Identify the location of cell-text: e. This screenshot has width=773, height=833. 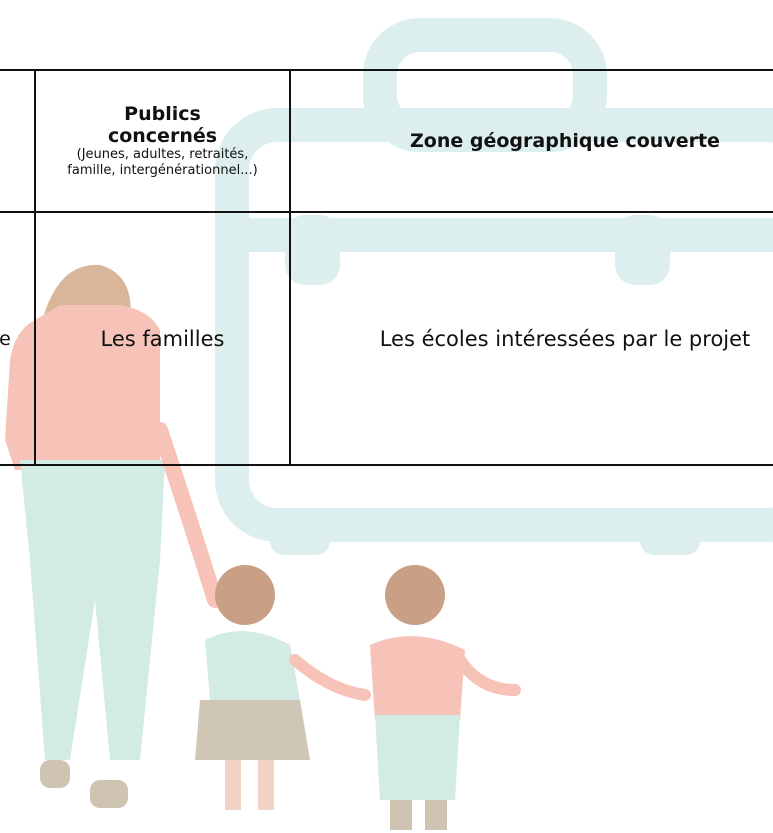
(5, 338).